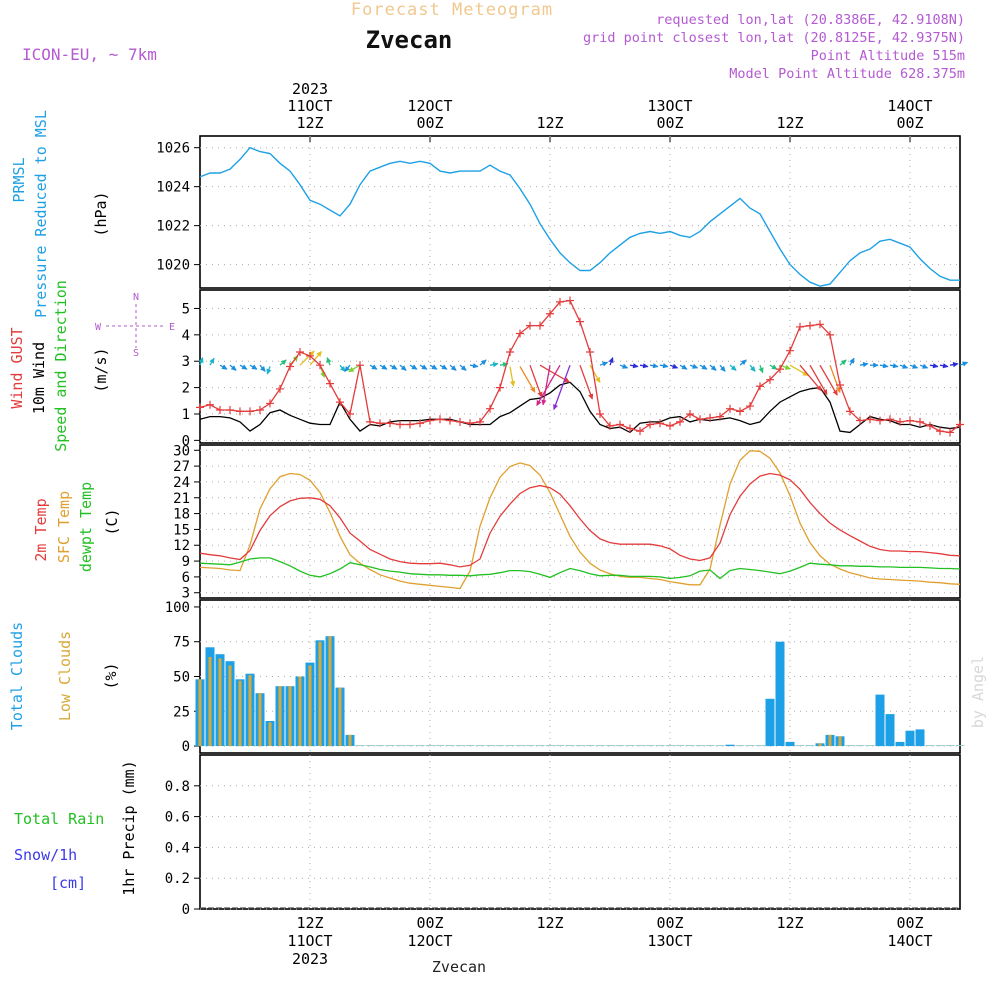 This screenshot has width=1000, height=1004. I want to click on ytick-label-temp-6: 21, so click(181, 499).